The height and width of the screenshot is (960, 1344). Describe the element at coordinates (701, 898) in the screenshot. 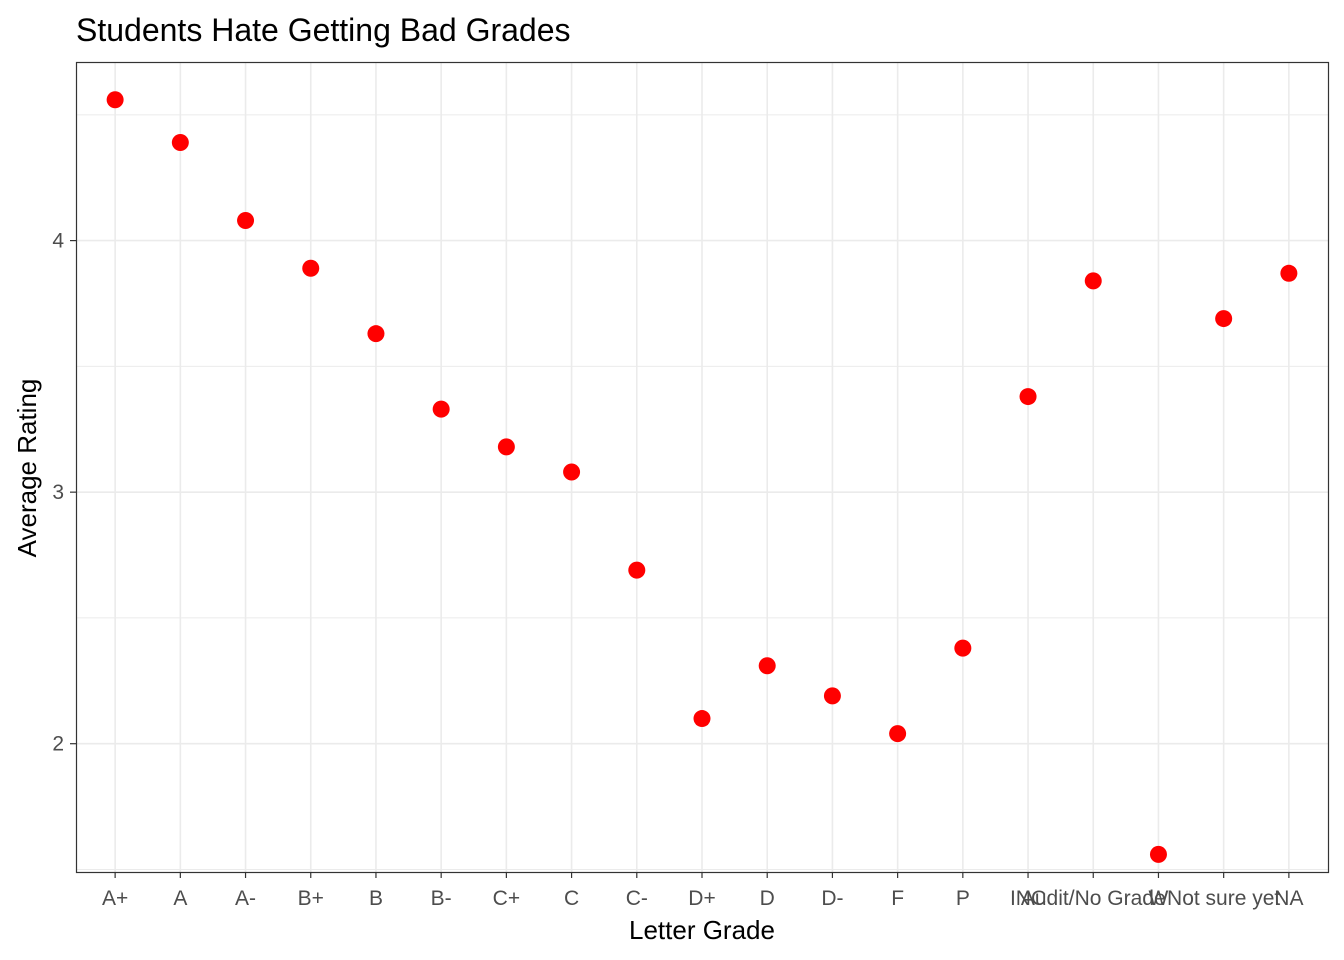

I see `x-tick-label-d: D+` at that location.